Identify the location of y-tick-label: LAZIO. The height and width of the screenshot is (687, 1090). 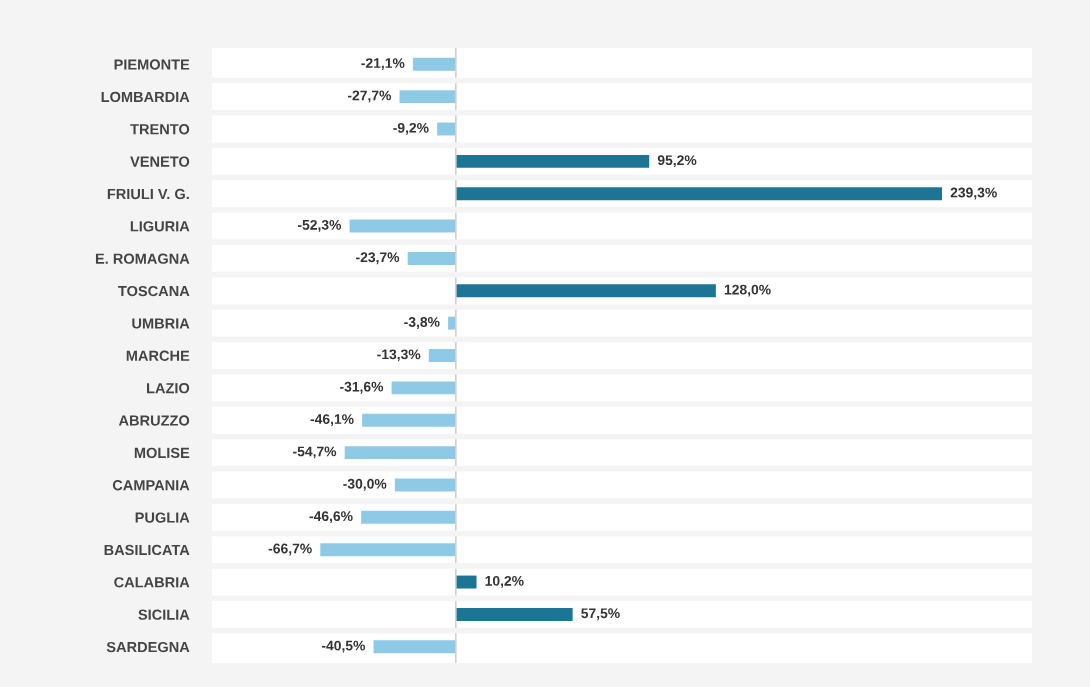
(168, 388).